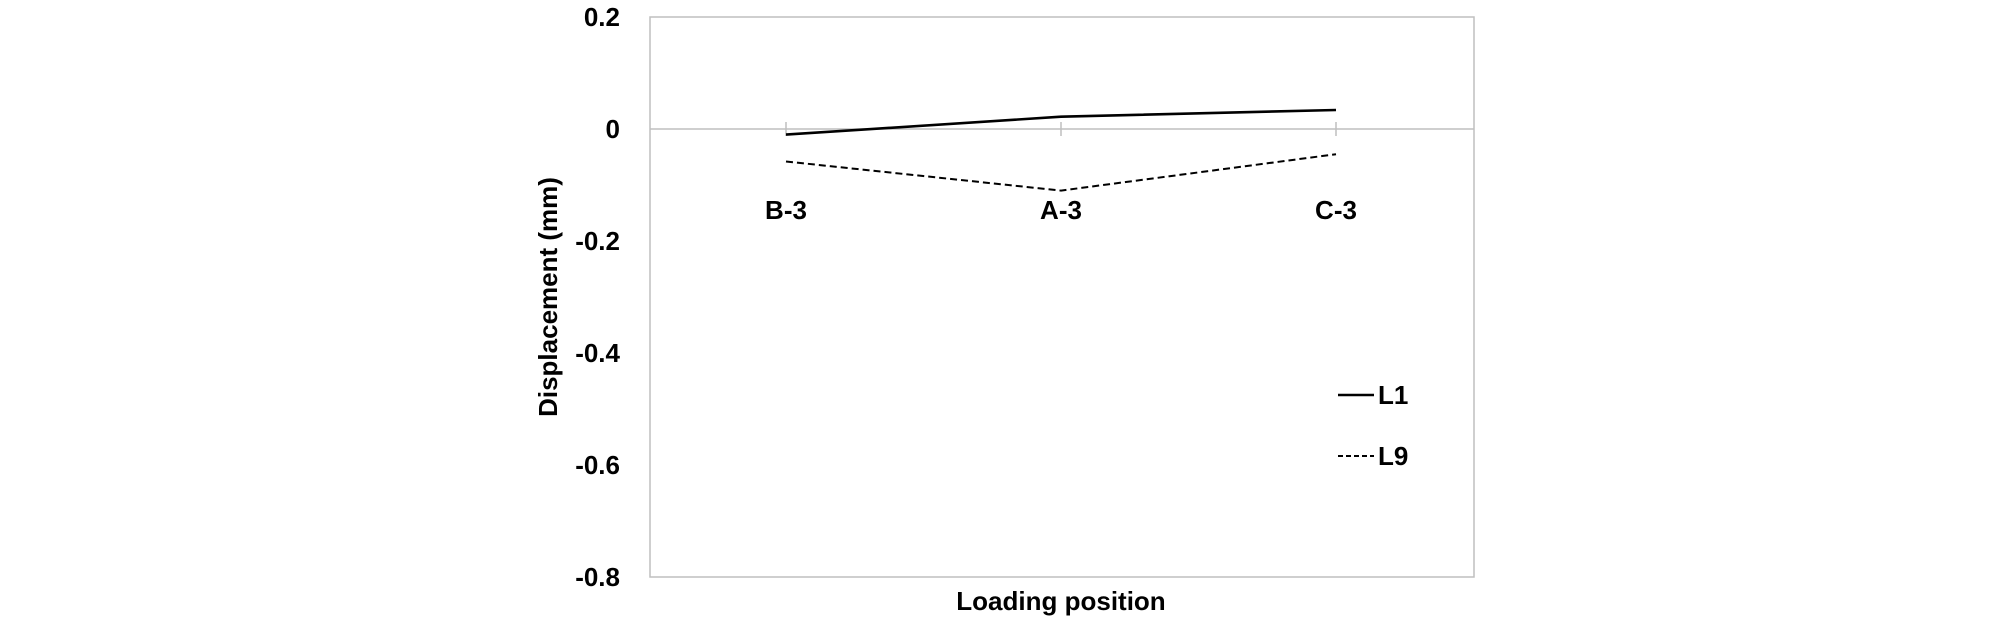 The height and width of the screenshot is (619, 2008). I want to click on x-tick-label: C-3, so click(1336, 210).